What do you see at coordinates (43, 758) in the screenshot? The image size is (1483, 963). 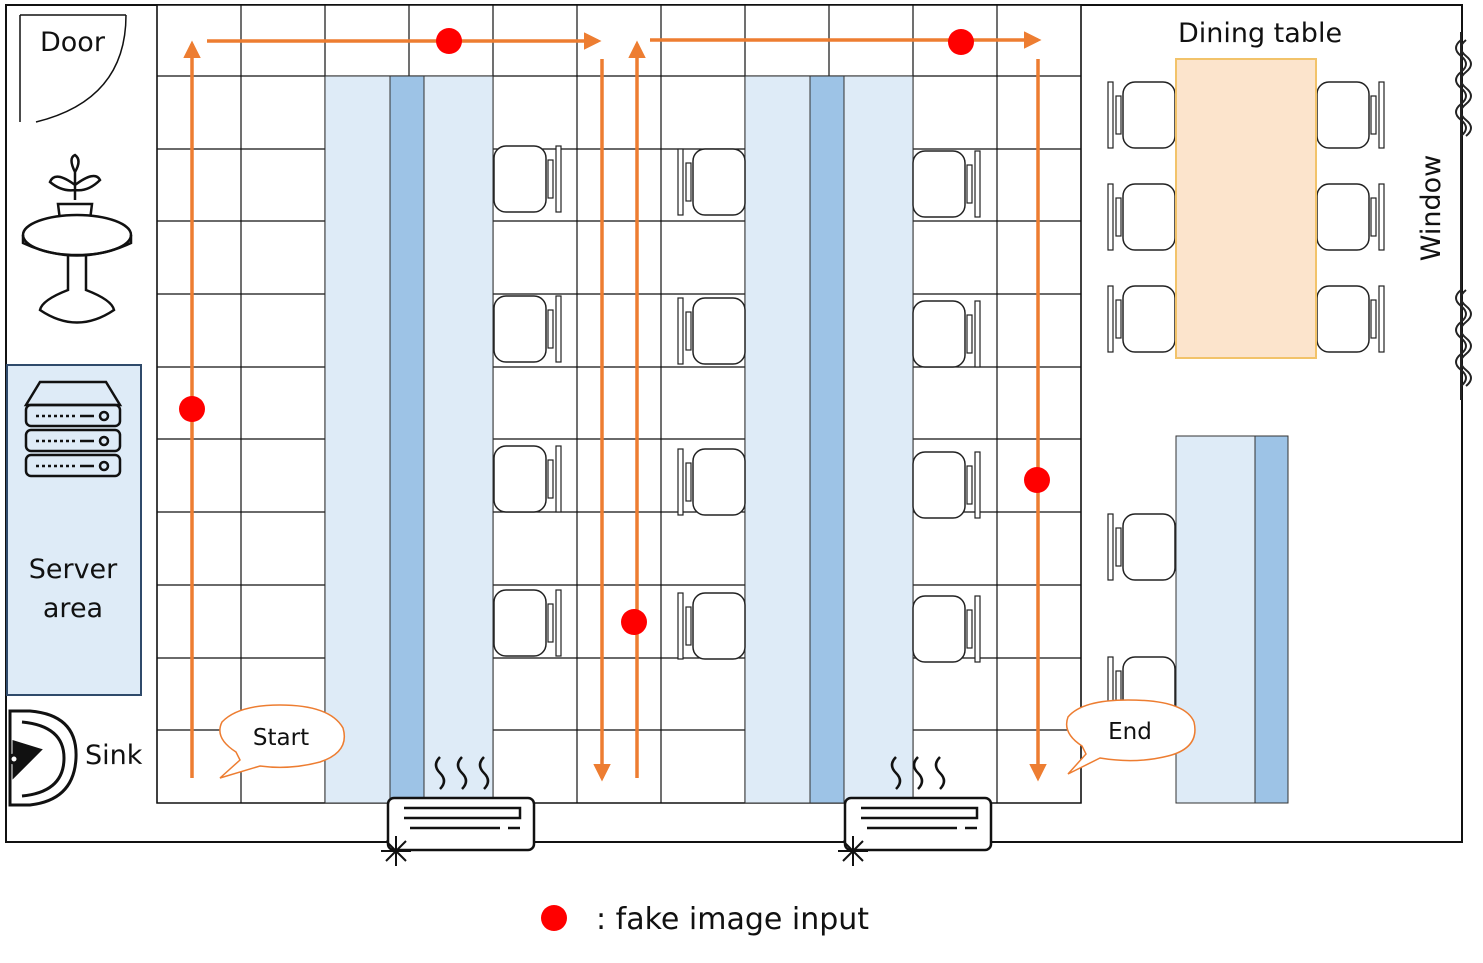 I see `sink-icon` at bounding box center [43, 758].